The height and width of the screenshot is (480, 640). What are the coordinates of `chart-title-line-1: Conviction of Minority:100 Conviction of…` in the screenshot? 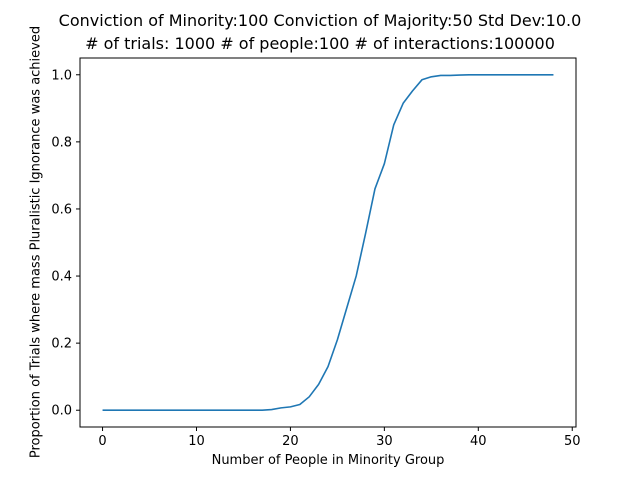 It's located at (320, 20).